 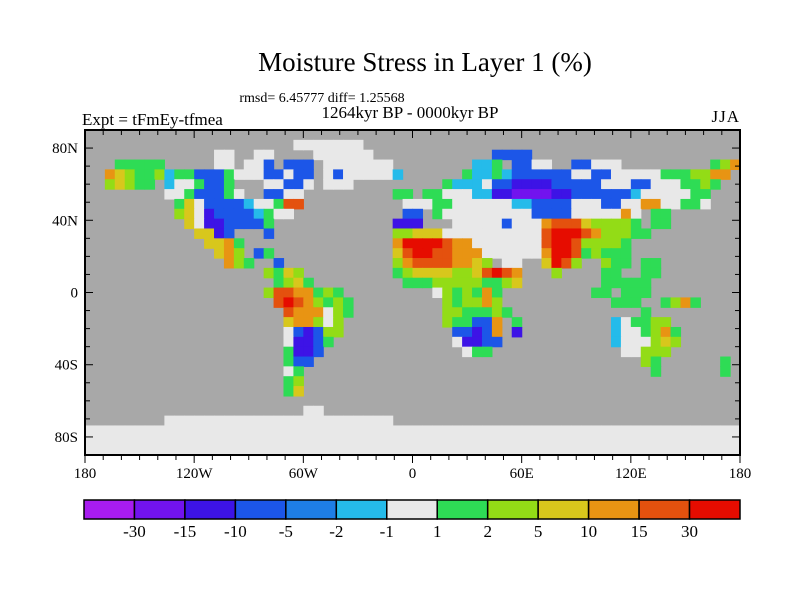 I want to click on x-tick-label: 120E, so click(x=631, y=474).